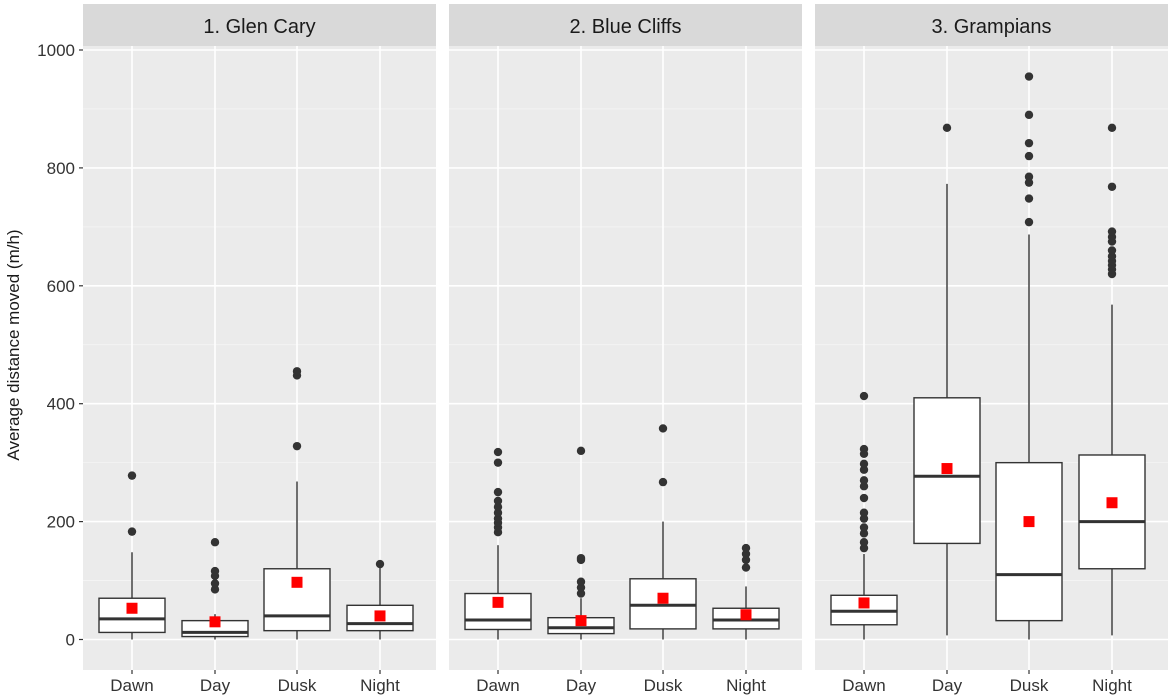  I want to click on facet-strip-label: 1. Glen Cary, so click(259, 27).